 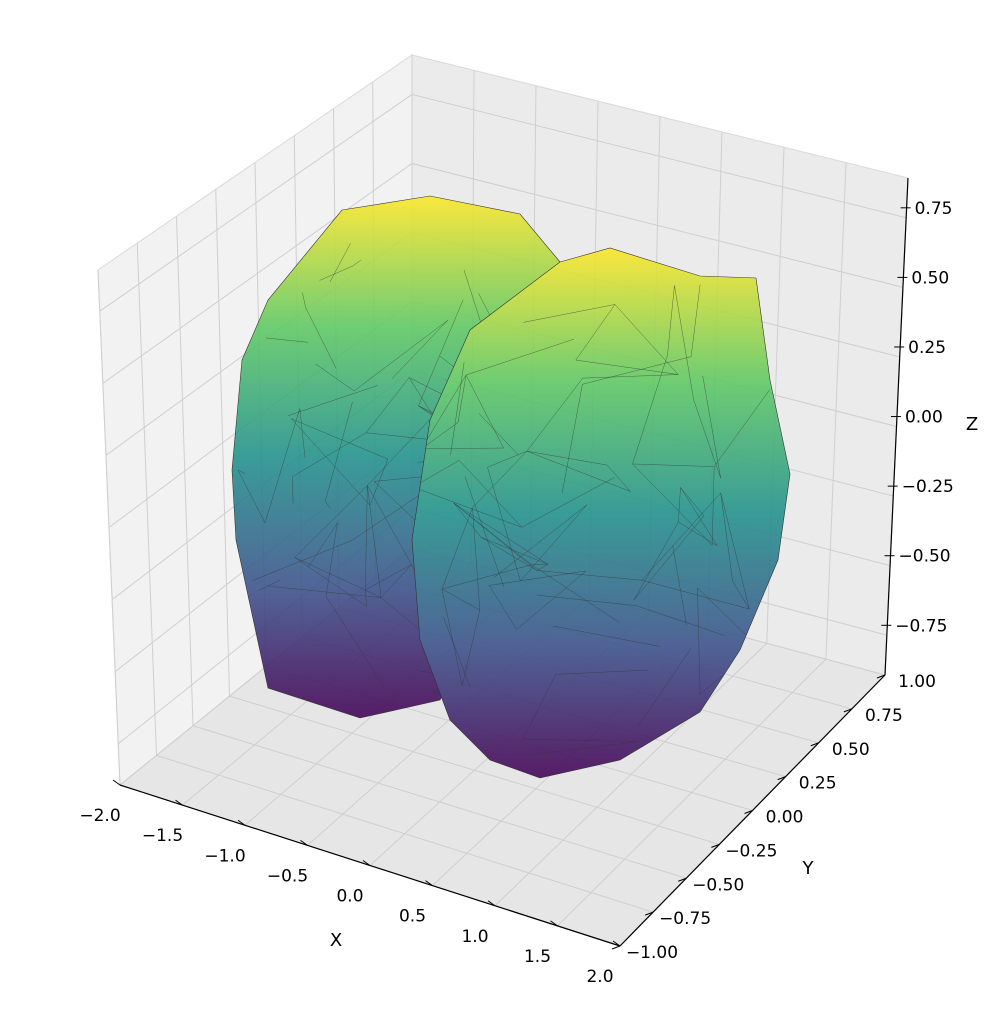 I want to click on x-tick-label: −0.5, so click(x=287, y=876).